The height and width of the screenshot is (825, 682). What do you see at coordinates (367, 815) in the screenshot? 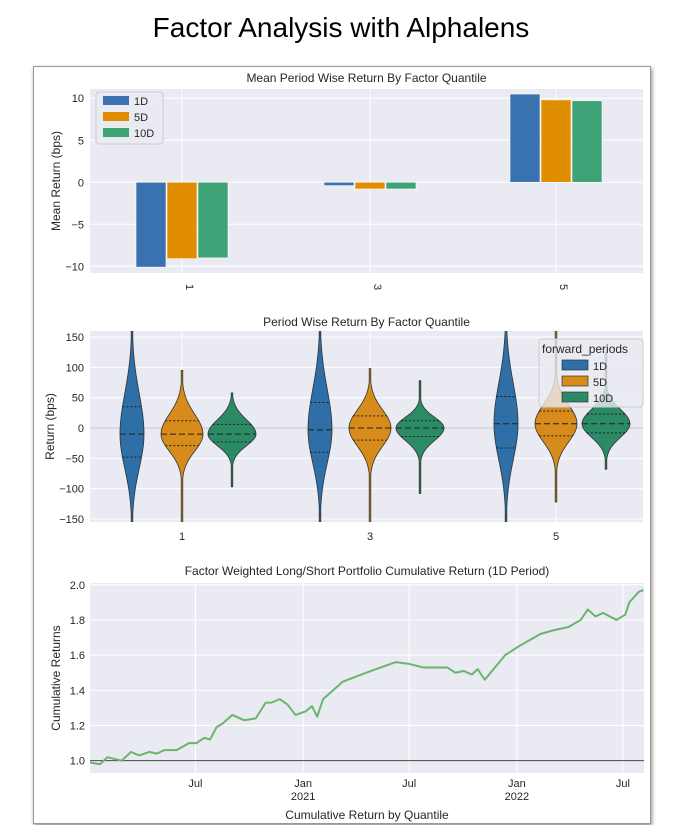
I see `next-chart-title-clipped: Cumulative Return by Quantile` at bounding box center [367, 815].